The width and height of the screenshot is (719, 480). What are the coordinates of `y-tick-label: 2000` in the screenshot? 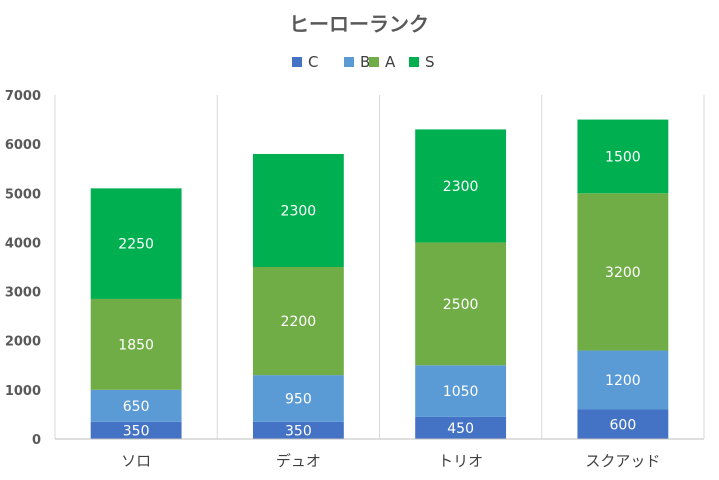 It's located at (23, 342).